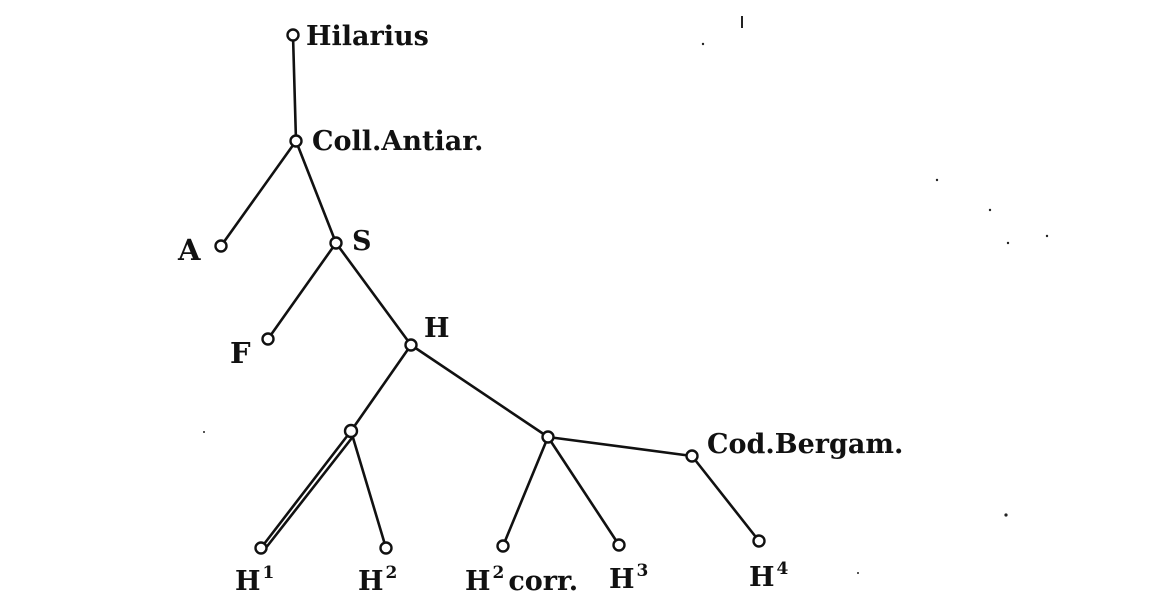 Image resolution: width=1152 pixels, height=616 pixels. What do you see at coordinates (762, 577) in the screenshot?
I see `label-h4-letter: H` at bounding box center [762, 577].